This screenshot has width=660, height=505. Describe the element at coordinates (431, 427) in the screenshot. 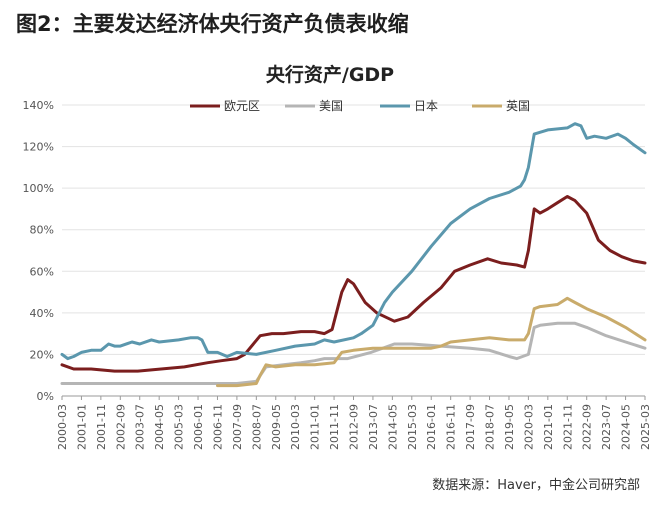

I see `x-tick-label: 2016-01` at that location.